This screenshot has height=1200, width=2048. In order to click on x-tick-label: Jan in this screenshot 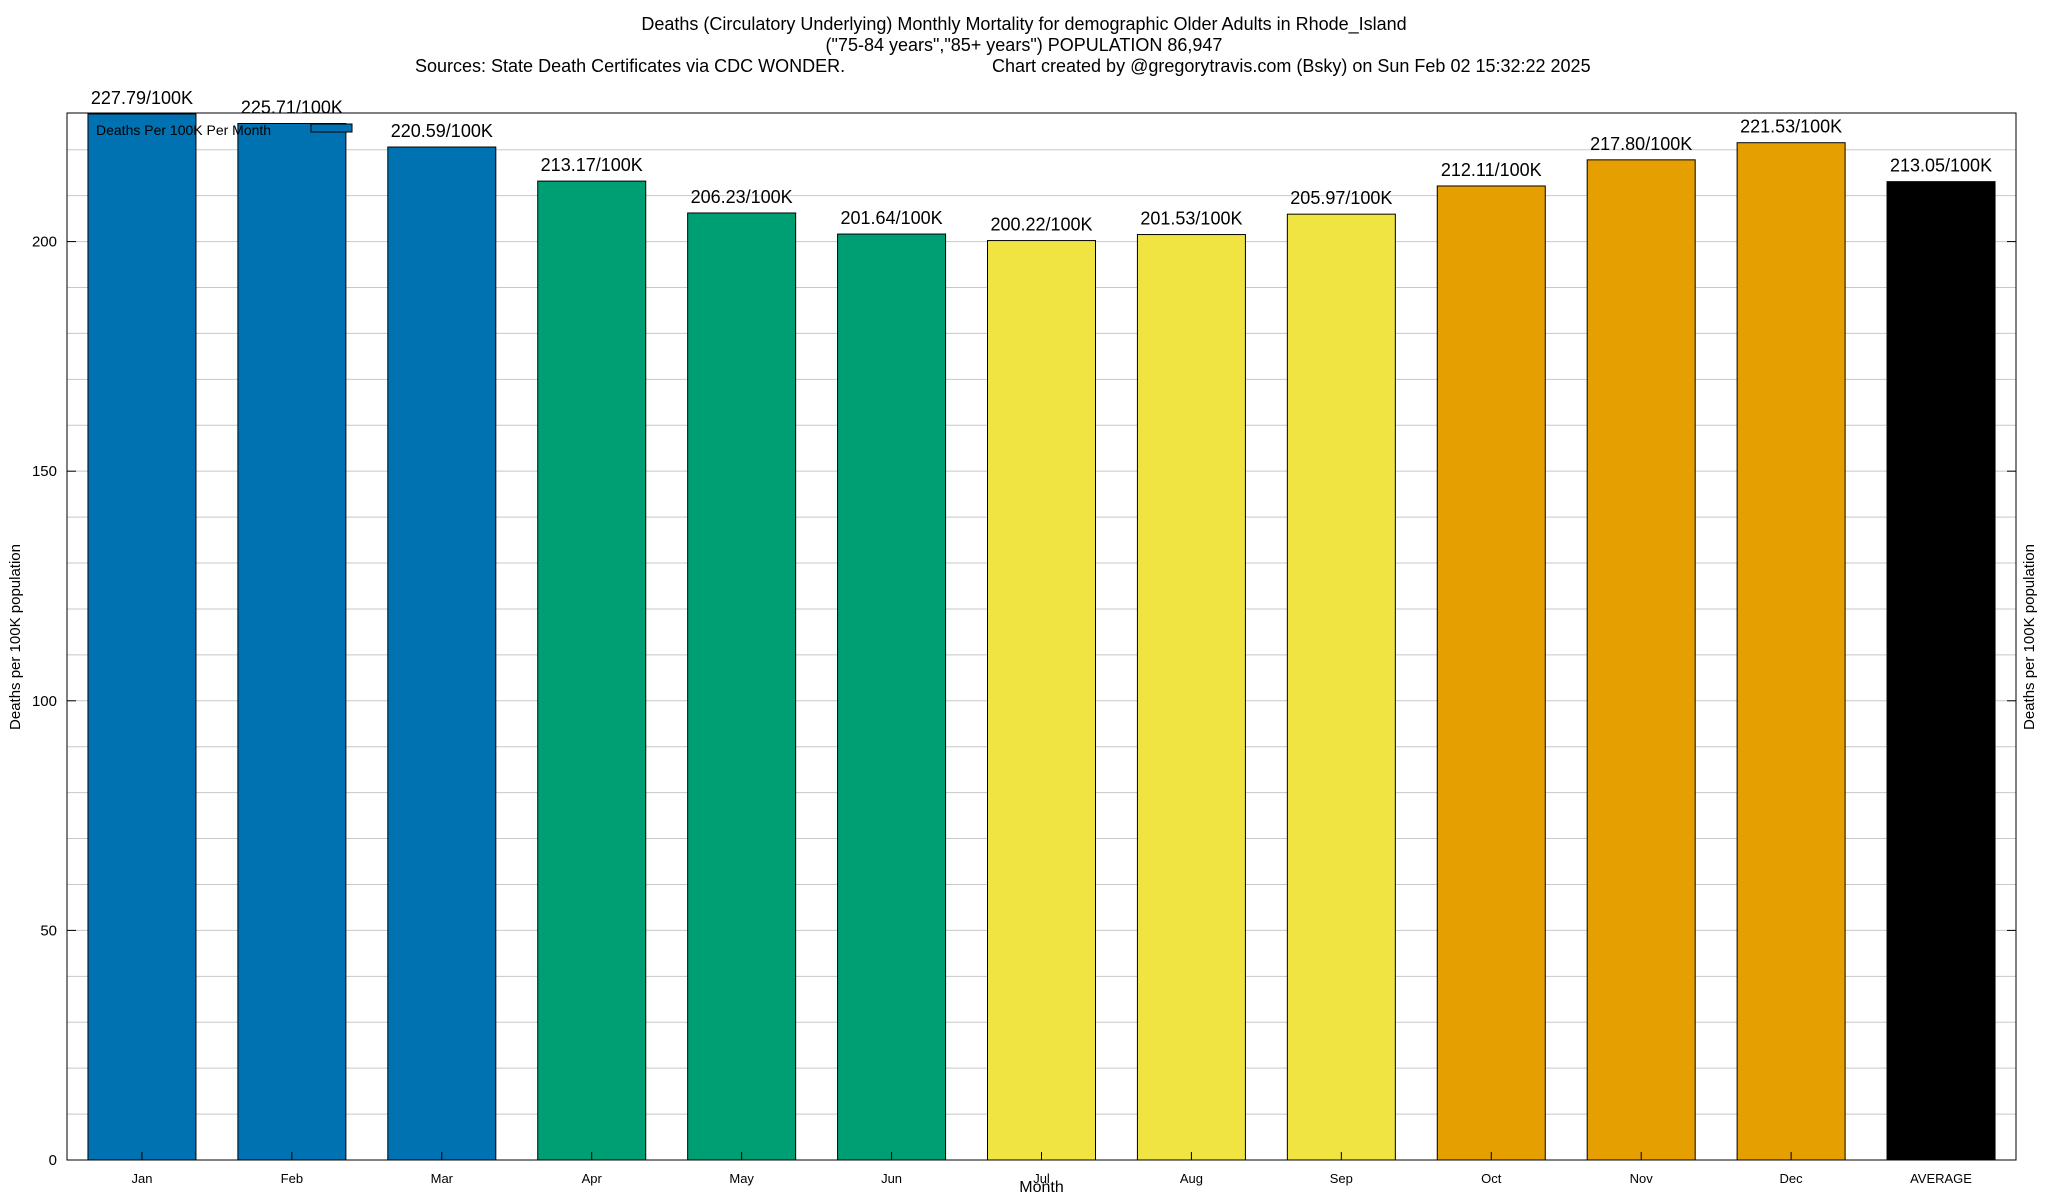, I will do `click(141, 1178)`.